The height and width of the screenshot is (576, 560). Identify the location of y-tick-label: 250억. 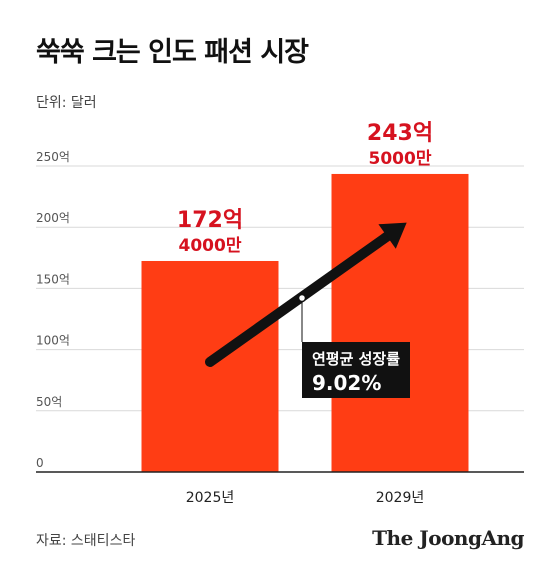
(53, 157).